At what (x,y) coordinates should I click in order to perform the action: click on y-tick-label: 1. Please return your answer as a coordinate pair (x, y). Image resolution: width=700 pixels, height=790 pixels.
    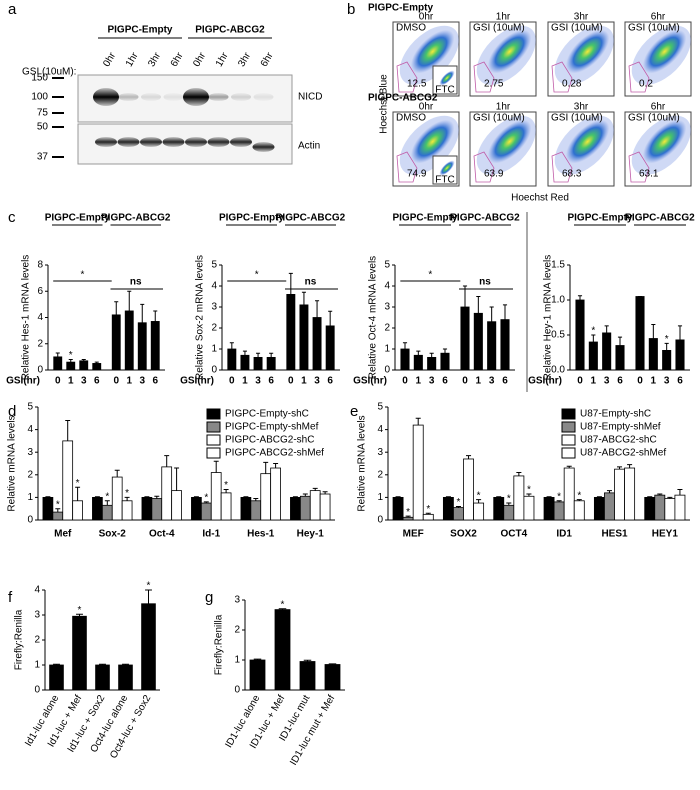
    Looking at the image, I should click on (214, 349).